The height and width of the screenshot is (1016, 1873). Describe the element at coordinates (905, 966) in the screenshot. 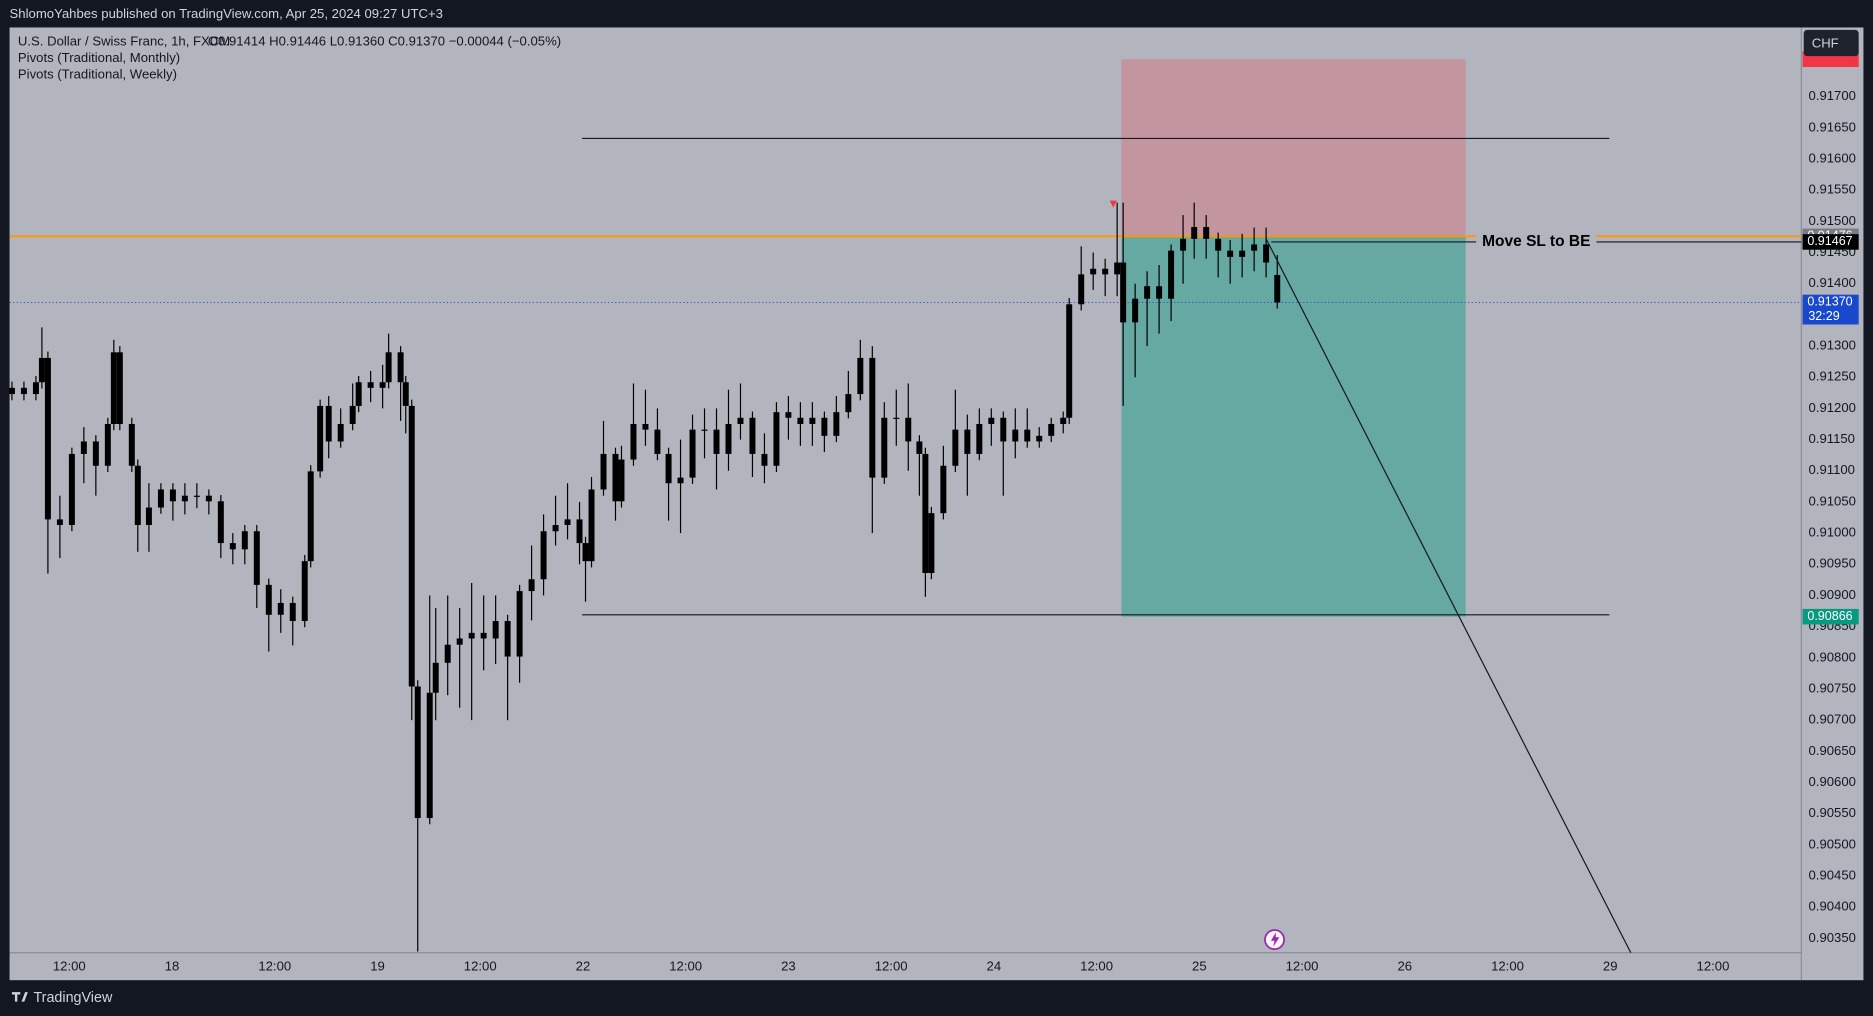

I see `time-axis` at that location.